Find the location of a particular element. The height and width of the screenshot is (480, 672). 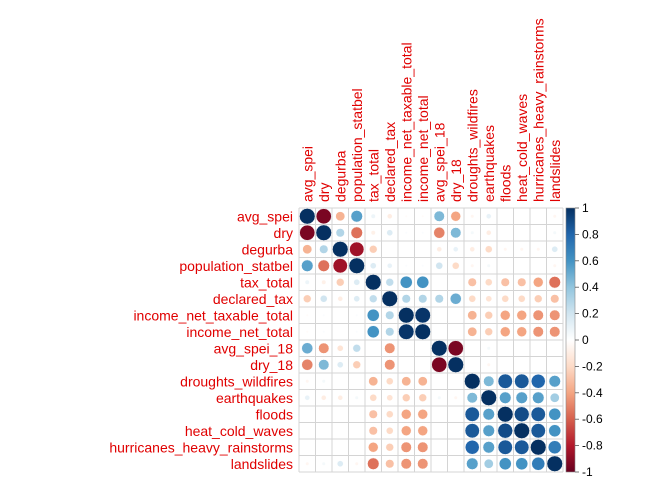

column-label: droughts_wildfires is located at coordinates (472, 145).